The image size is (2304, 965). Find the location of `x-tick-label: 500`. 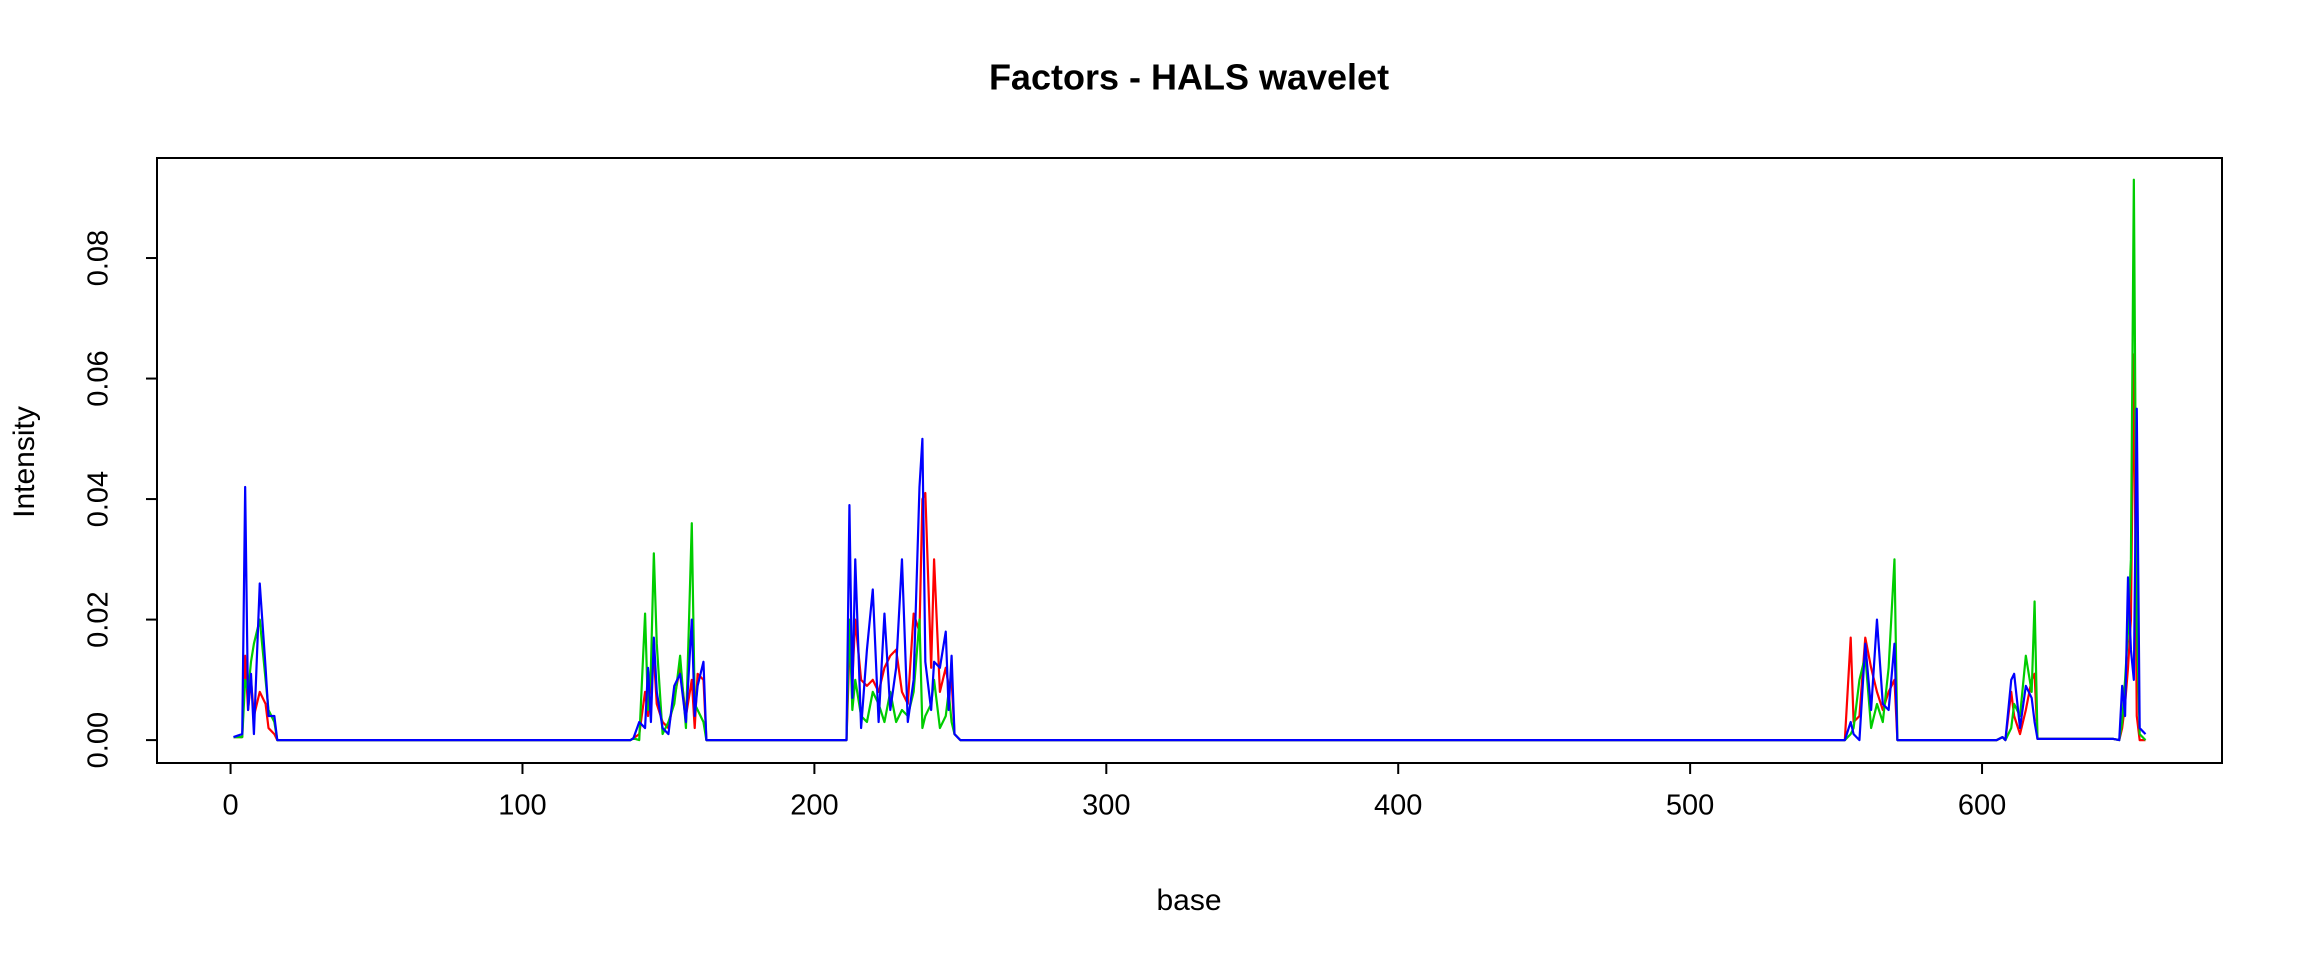

x-tick-label: 500 is located at coordinates (1690, 806).